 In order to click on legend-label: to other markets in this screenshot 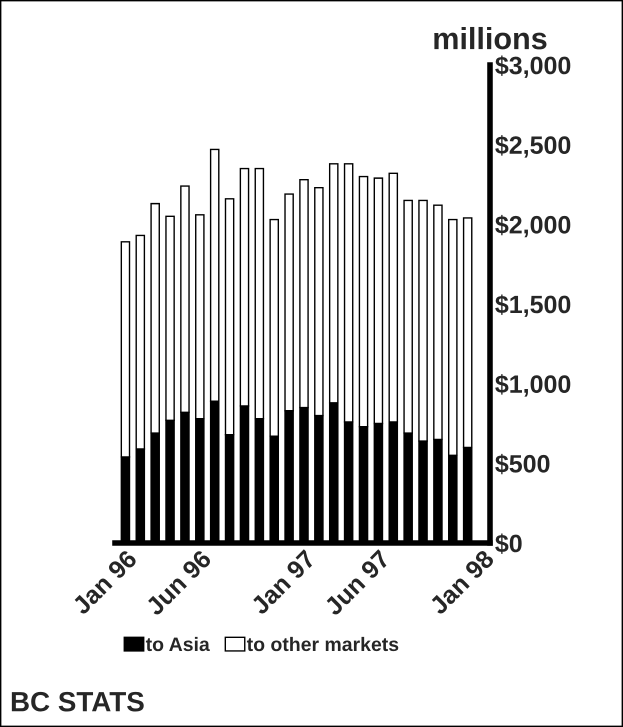, I will do `click(322, 644)`.